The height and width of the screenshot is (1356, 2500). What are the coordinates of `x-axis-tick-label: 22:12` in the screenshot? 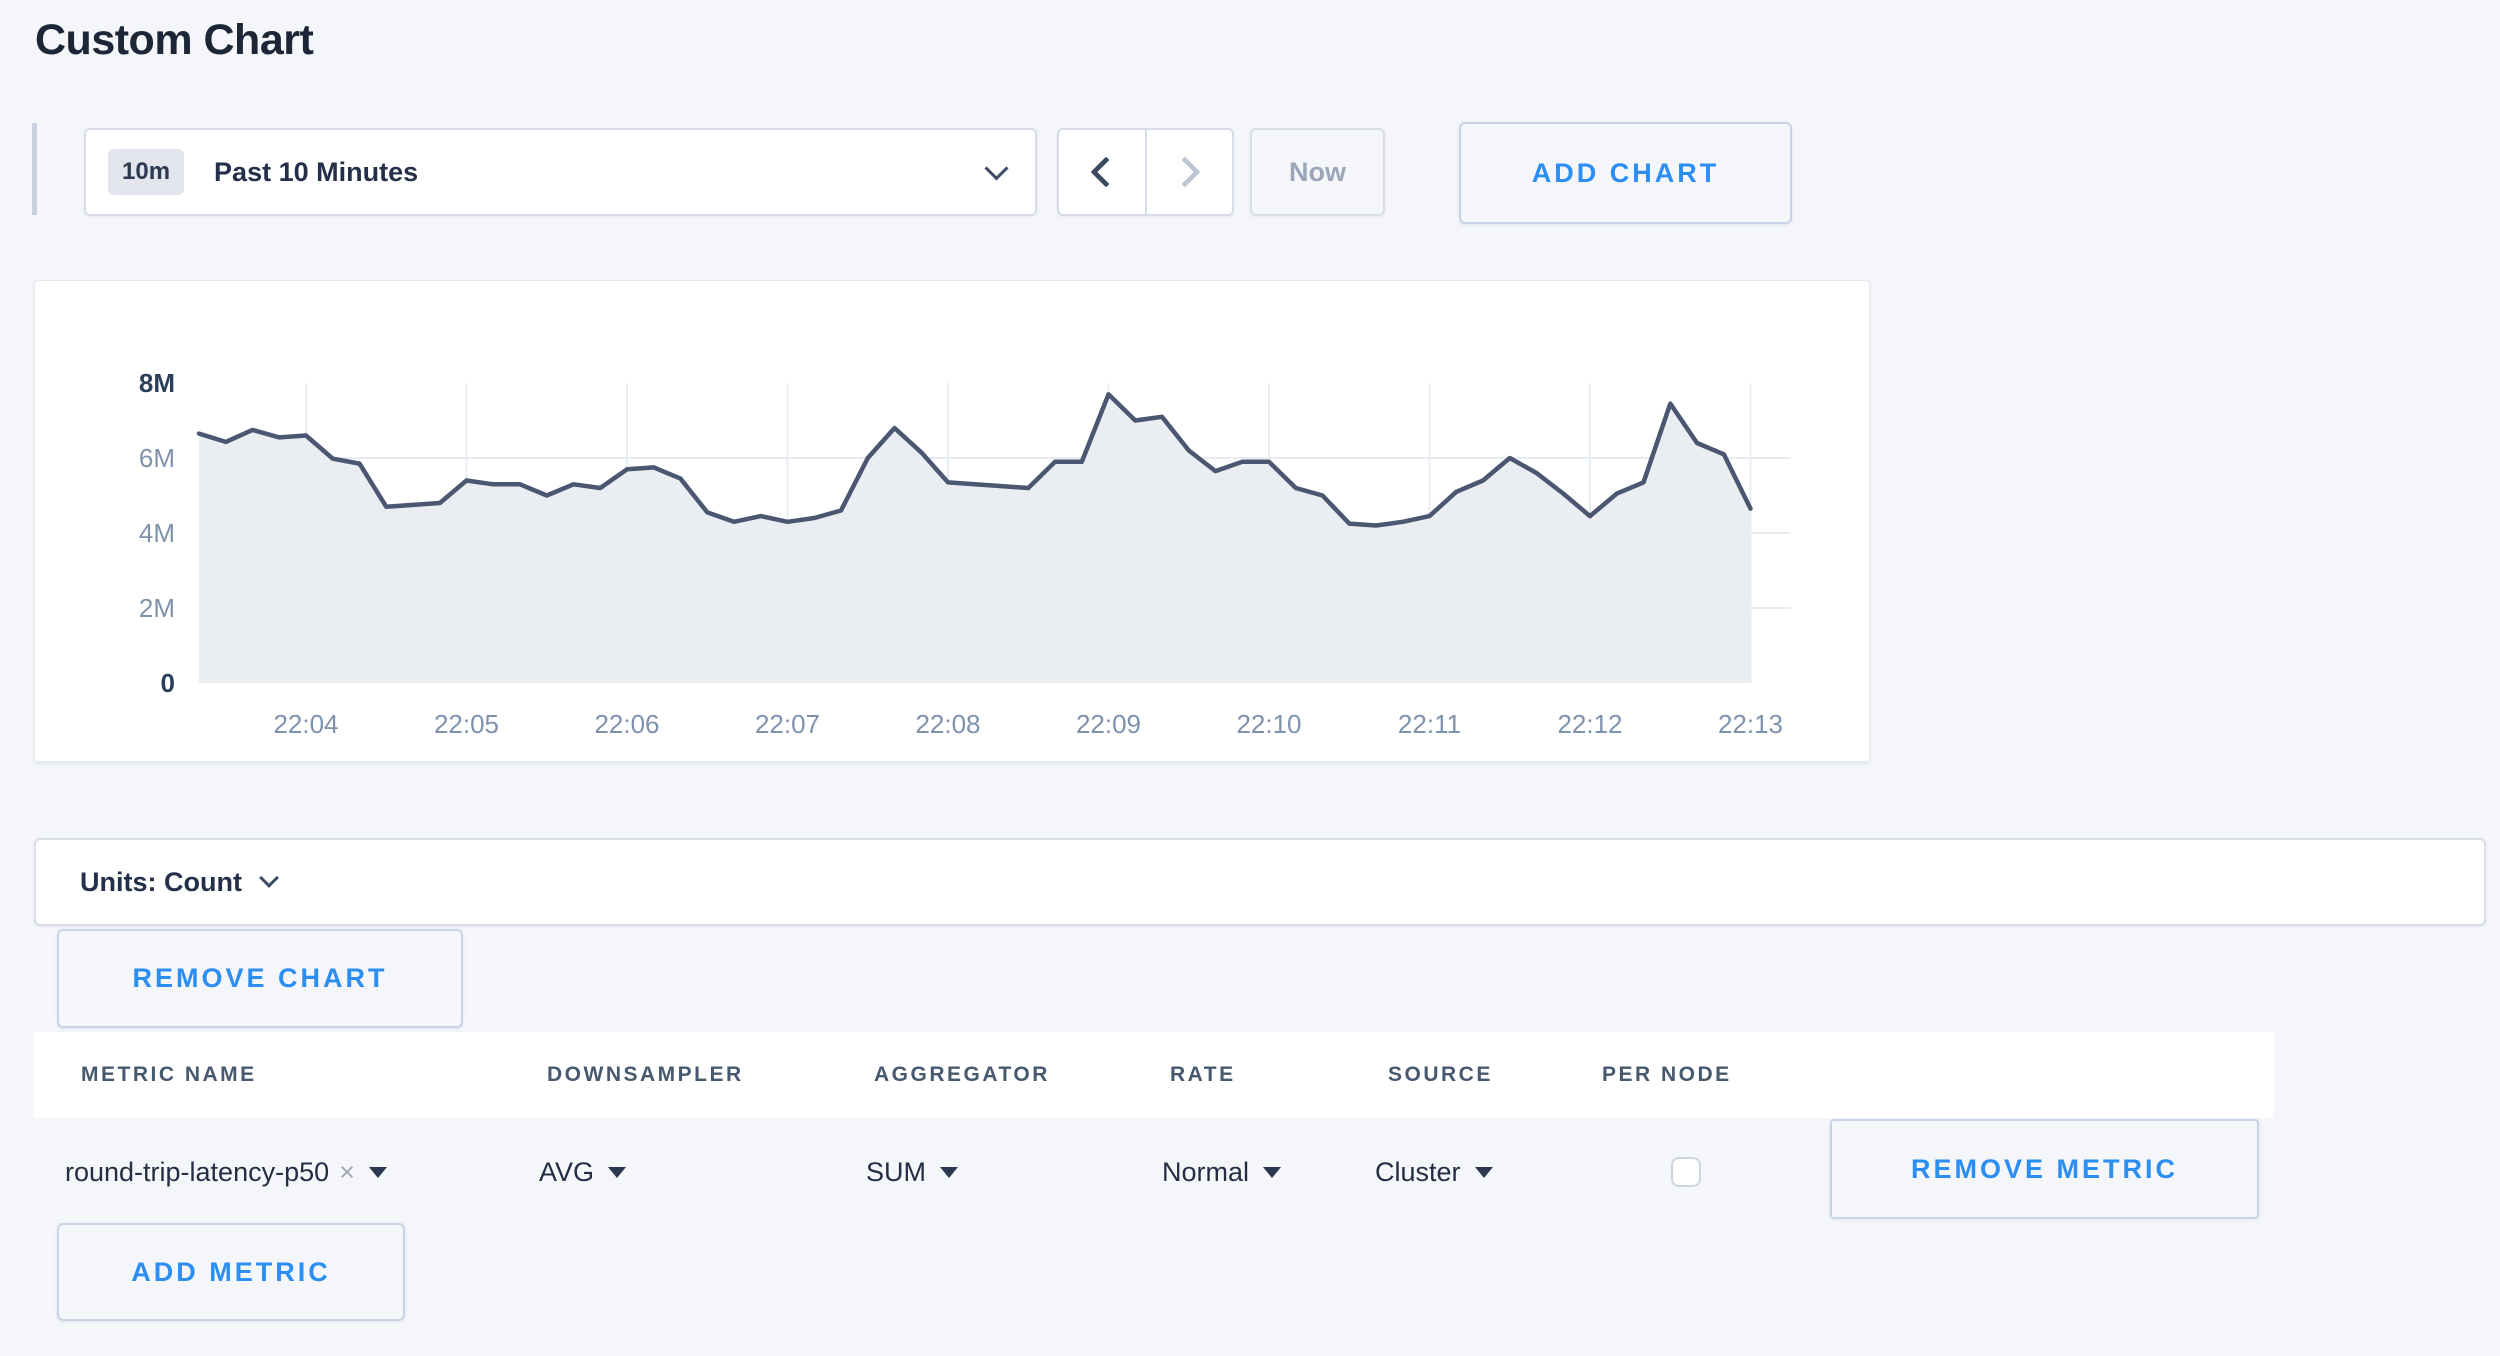 It's located at (1589, 724).